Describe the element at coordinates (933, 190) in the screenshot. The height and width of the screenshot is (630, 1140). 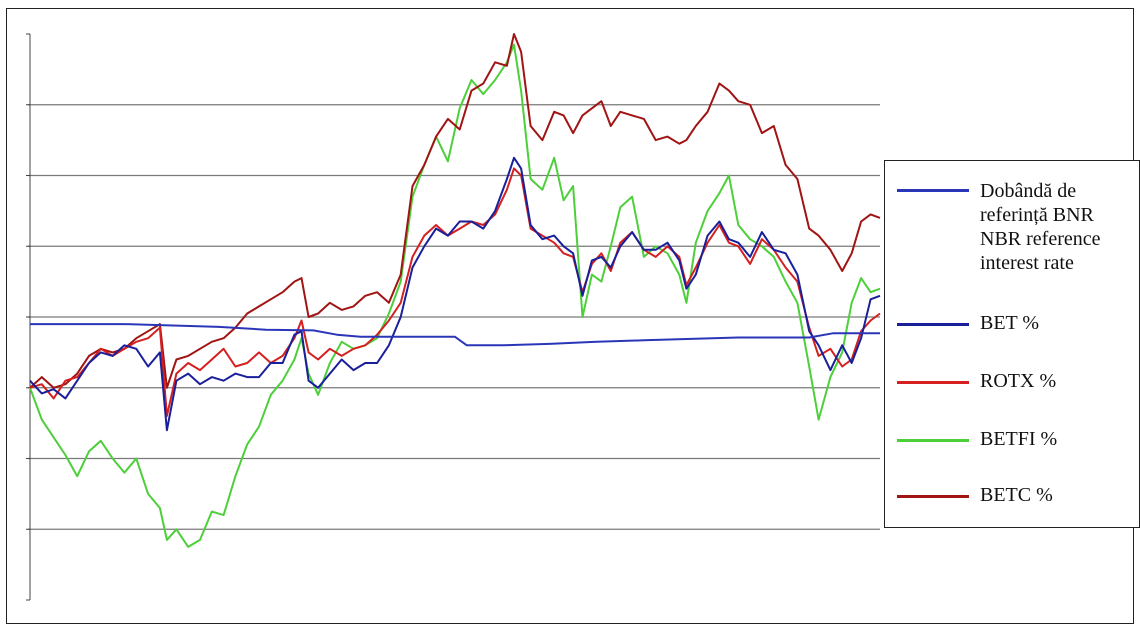
I see `legend-swatch-nbr-rate` at that location.